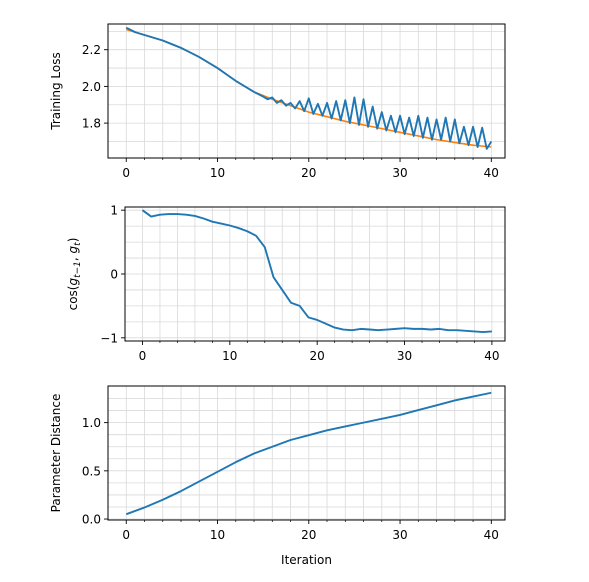 The image size is (589, 582). I want to click on x-axis-label: Iteration, so click(306, 560).